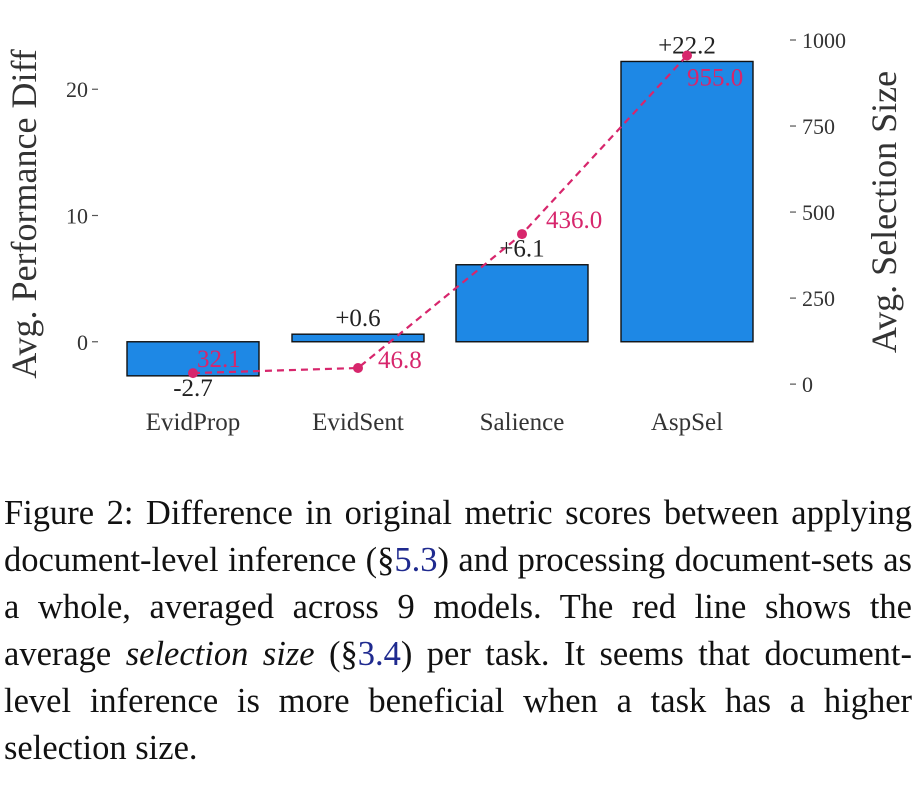 The height and width of the screenshot is (790, 921). I want to click on y-tick-label-right: 250, so click(818, 298).